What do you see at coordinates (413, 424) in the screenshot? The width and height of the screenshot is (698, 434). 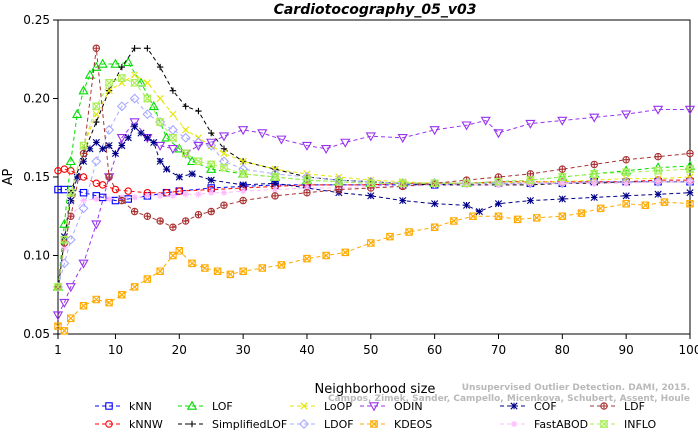 I see `legend-label: KDEOS` at bounding box center [413, 424].